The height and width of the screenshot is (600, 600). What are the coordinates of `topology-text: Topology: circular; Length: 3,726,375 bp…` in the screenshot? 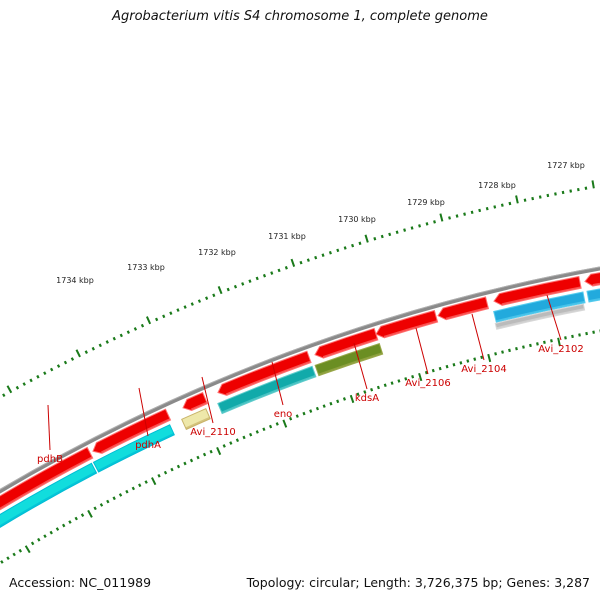 It's located at (418, 582).